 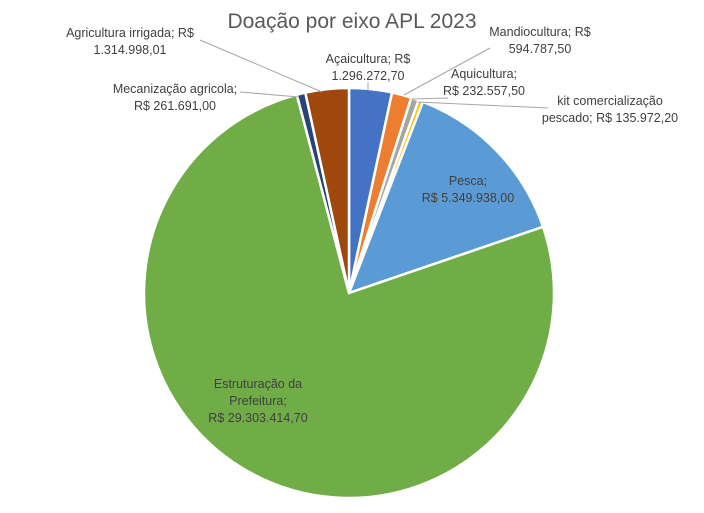 I want to click on data-label-line: Agricultura irrigada; R$, so click(x=130, y=33).